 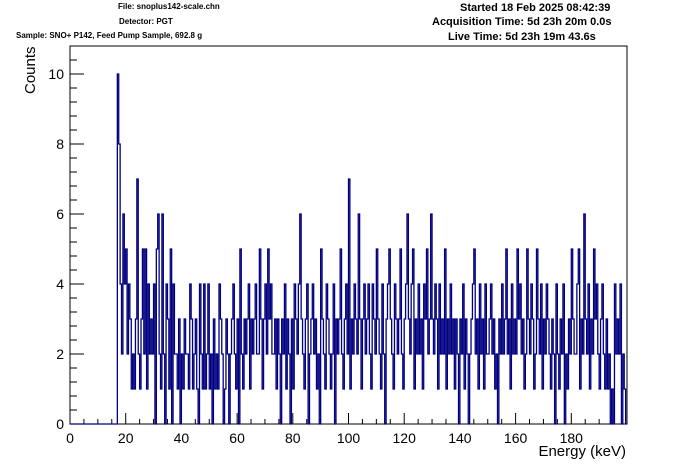 What do you see at coordinates (60, 144) in the screenshot?
I see `y-tick-label: 8` at bounding box center [60, 144].